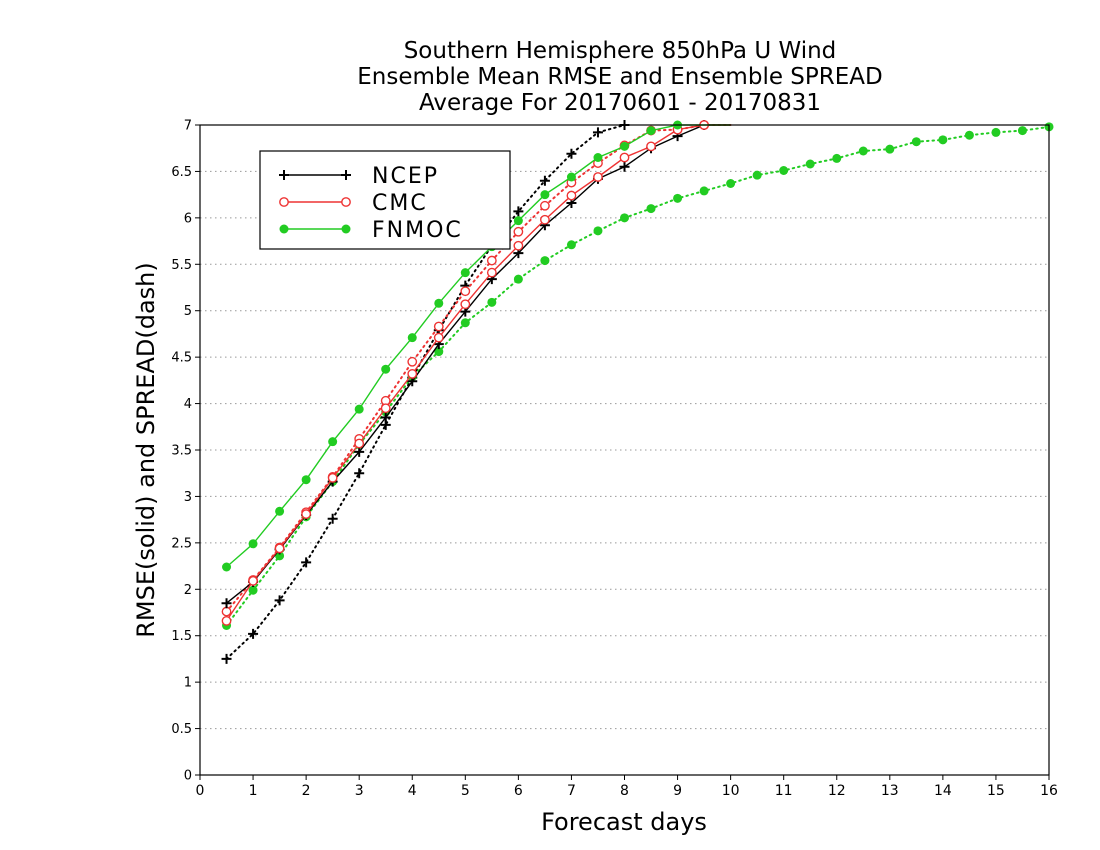 The height and width of the screenshot is (850, 1100). Describe the element at coordinates (624, 822) in the screenshot. I see `x-axis-label: Forecast days` at that location.